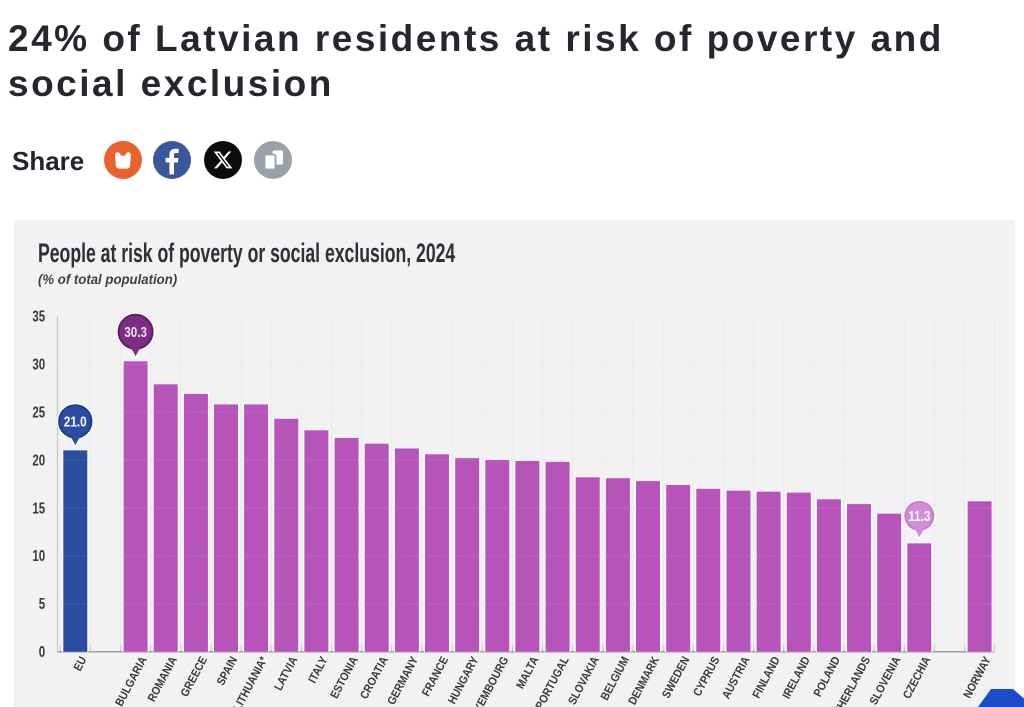  What do you see at coordinates (195, 677) in the screenshot?
I see `svg-text: GREECE` at bounding box center [195, 677].